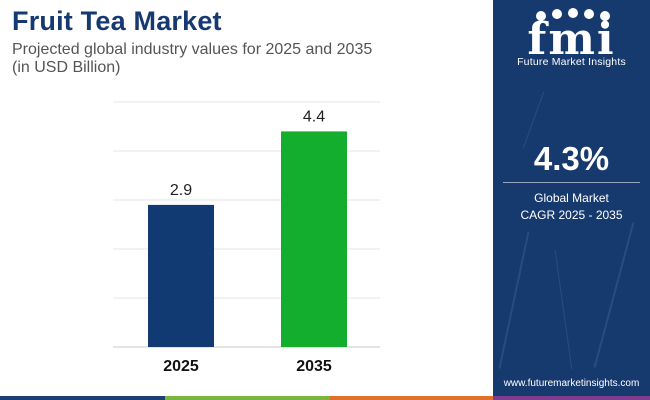  Describe the element at coordinates (181, 366) in the screenshot. I see `category-label-2025: 2025` at that location.